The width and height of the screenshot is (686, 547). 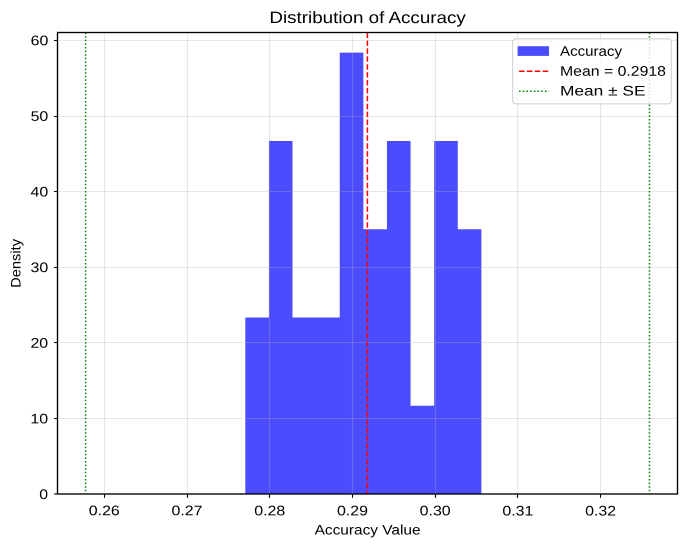 I want to click on svg-text: Mean ± SE, so click(x=603, y=91).